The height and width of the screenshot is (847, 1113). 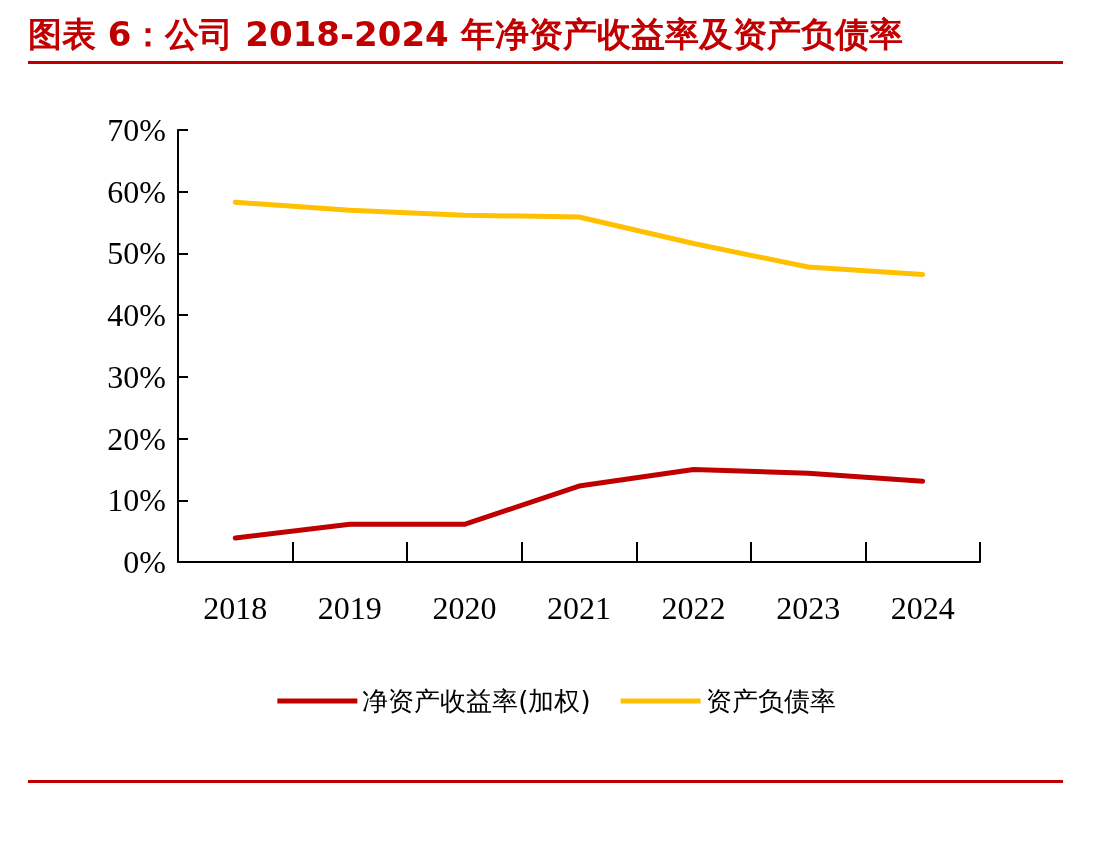 What do you see at coordinates (693, 608) in the screenshot?
I see `x-tick-label: 2022` at bounding box center [693, 608].